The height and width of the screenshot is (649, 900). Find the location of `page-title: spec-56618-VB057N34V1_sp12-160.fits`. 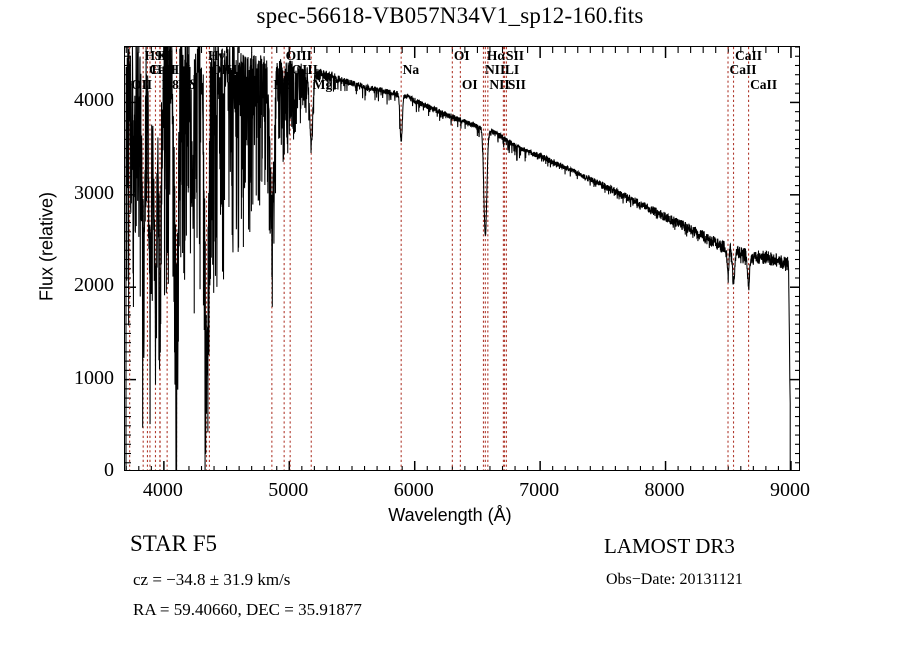

page-title: spec-56618-VB057N34V1_sp12-160.fits is located at coordinates (450, 15).